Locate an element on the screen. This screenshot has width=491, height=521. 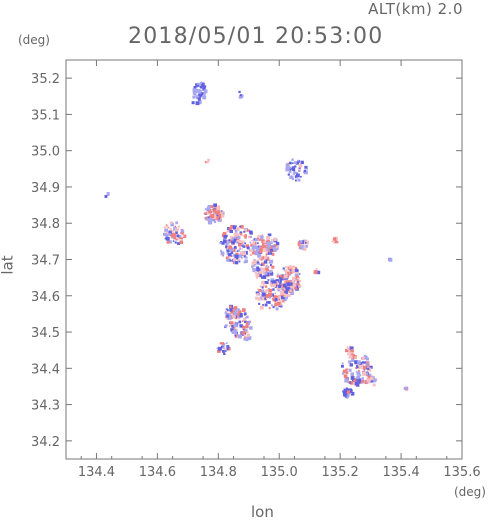
y-tick-label: 34.6 is located at coordinates (45, 297).